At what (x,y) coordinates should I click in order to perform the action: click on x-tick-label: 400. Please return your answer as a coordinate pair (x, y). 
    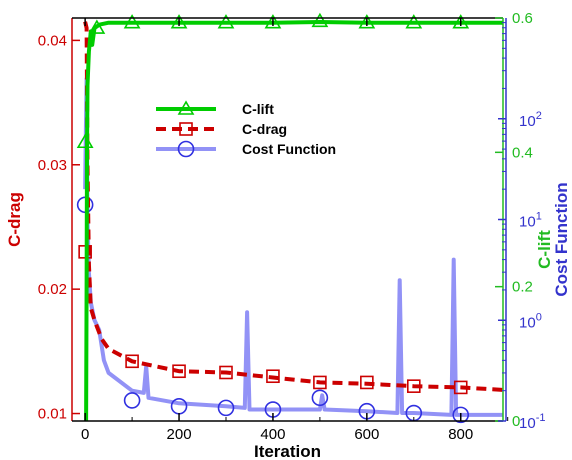
    Looking at the image, I should click on (272, 434).